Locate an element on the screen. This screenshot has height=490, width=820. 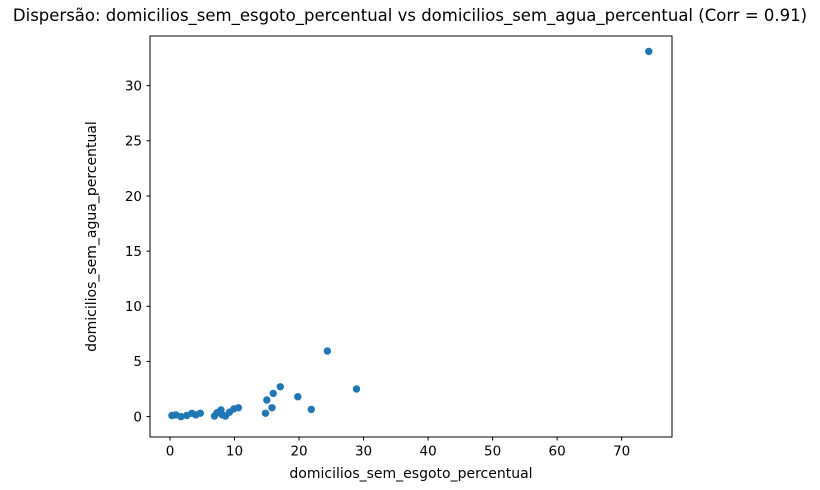
x-tick-label: 0 is located at coordinates (170, 452).